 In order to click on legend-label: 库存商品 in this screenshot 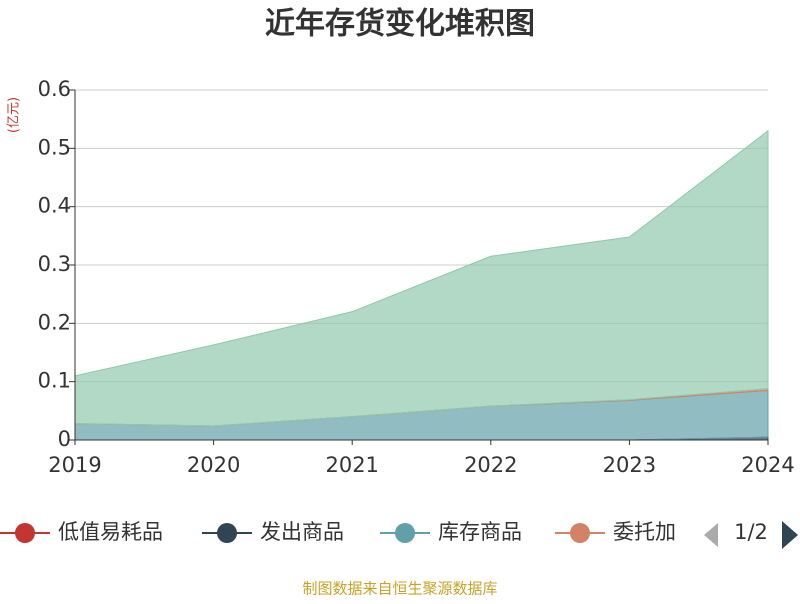, I will do `click(480, 532)`.